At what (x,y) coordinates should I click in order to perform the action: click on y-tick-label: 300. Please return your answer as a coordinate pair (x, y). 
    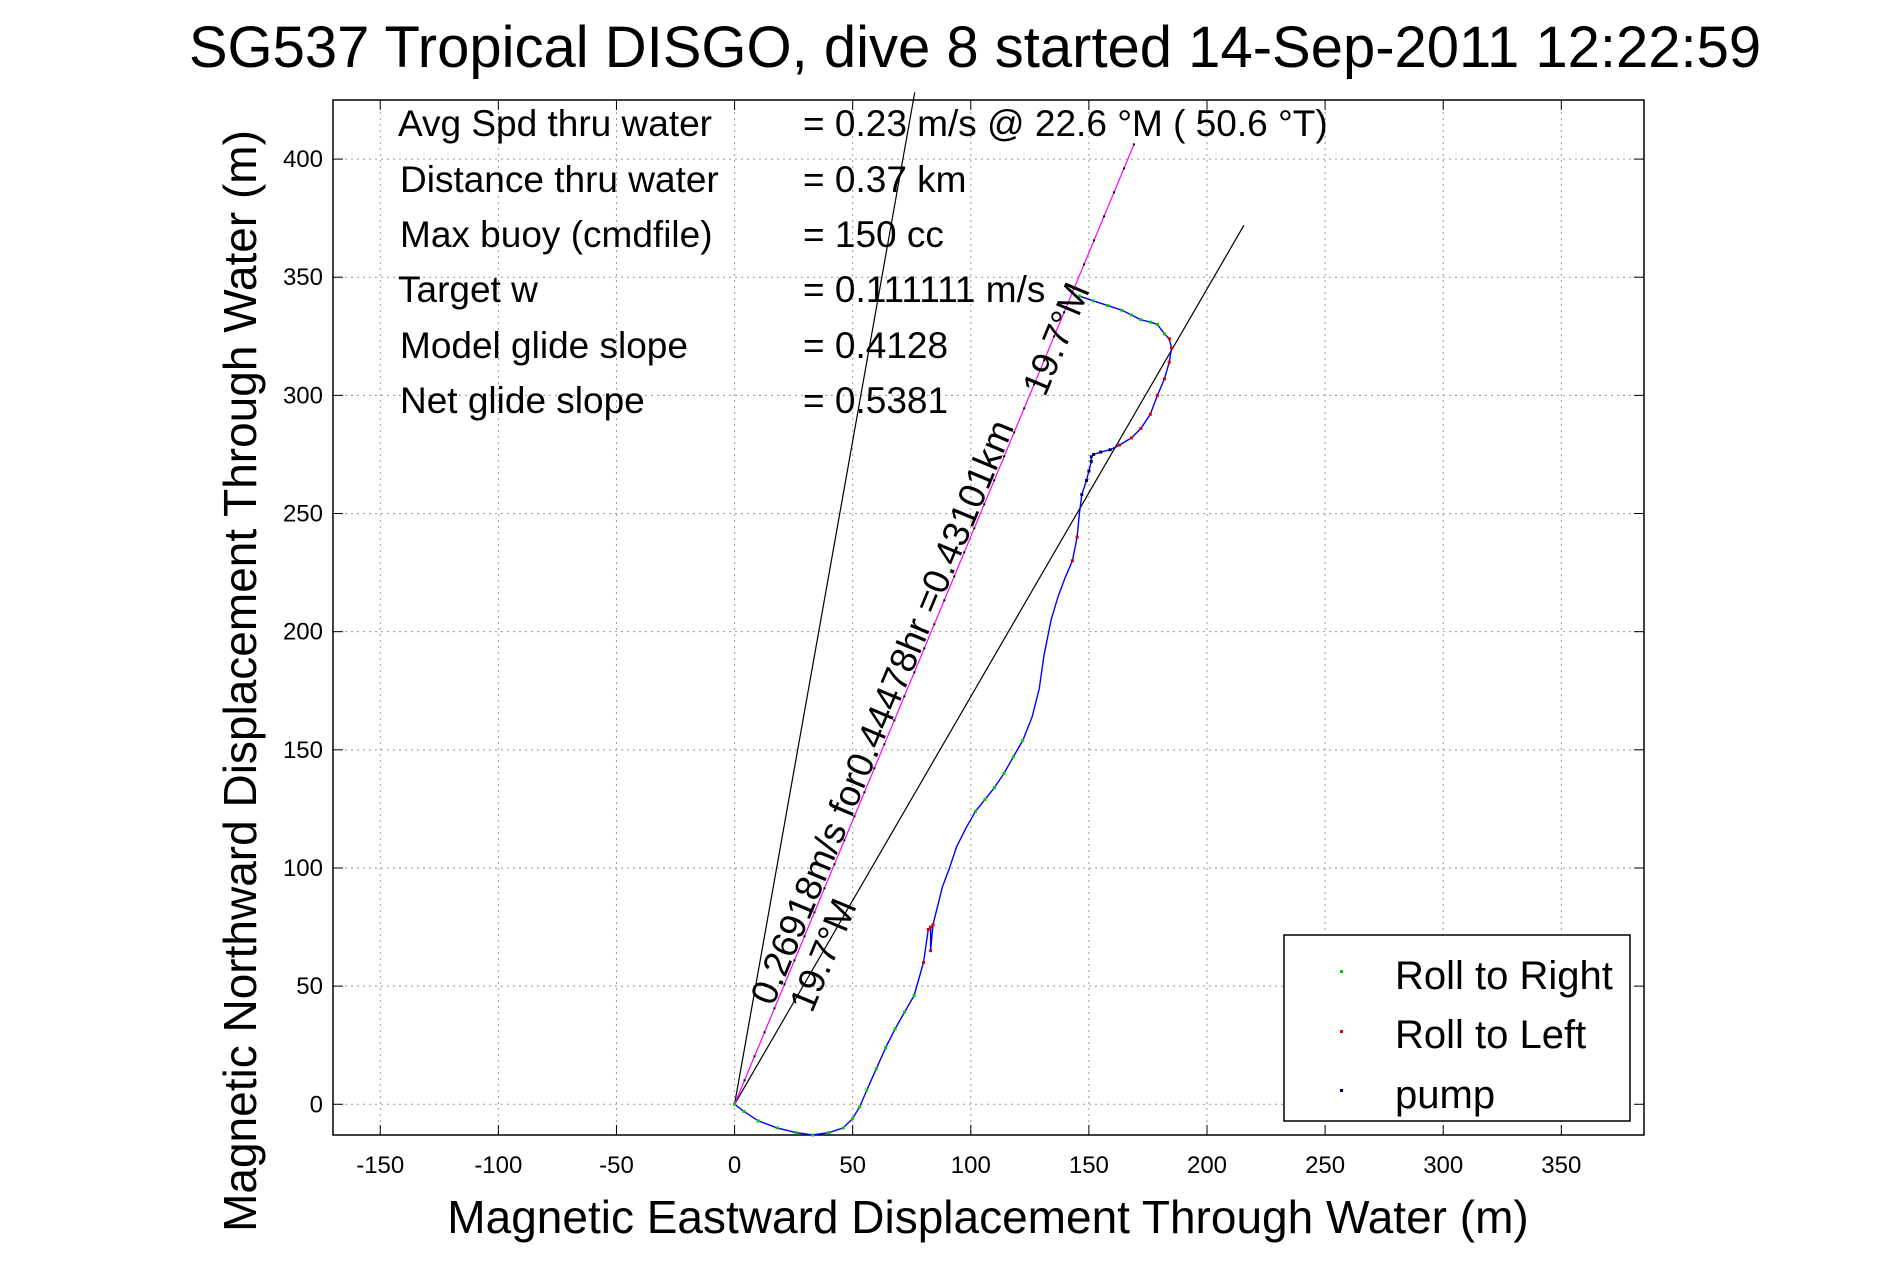
    Looking at the image, I should click on (303, 395).